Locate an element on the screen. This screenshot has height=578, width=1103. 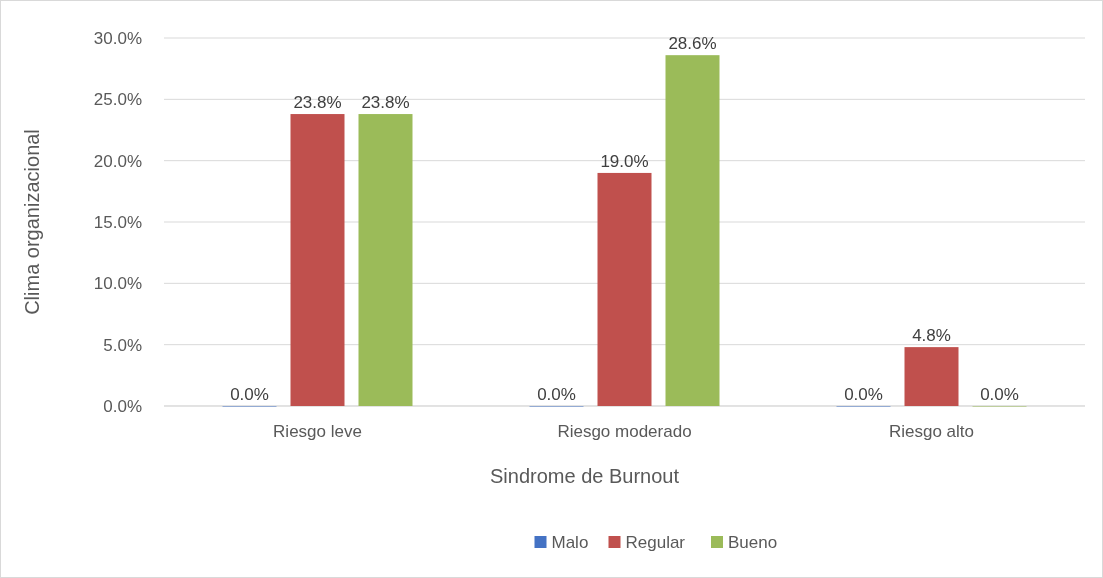
data-label: 19.0% is located at coordinates (624, 161).